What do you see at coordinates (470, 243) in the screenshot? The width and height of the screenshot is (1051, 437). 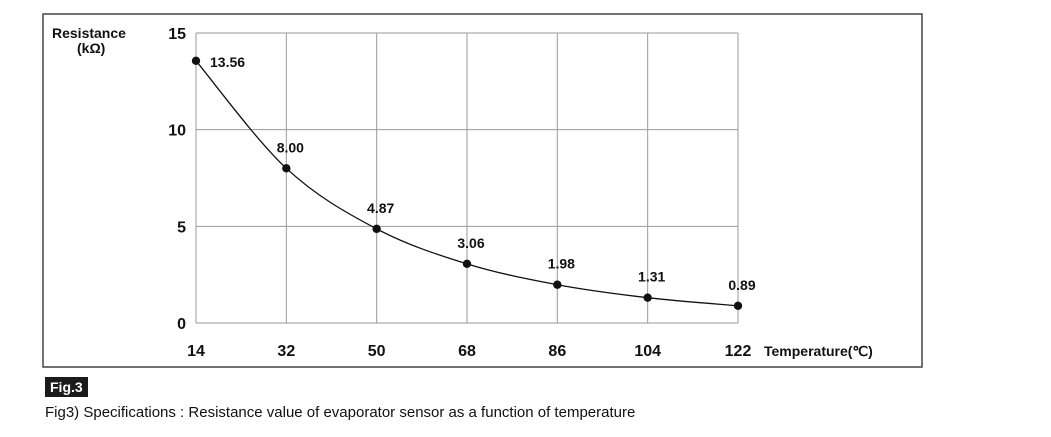 I see `data-label: 3.06` at bounding box center [470, 243].